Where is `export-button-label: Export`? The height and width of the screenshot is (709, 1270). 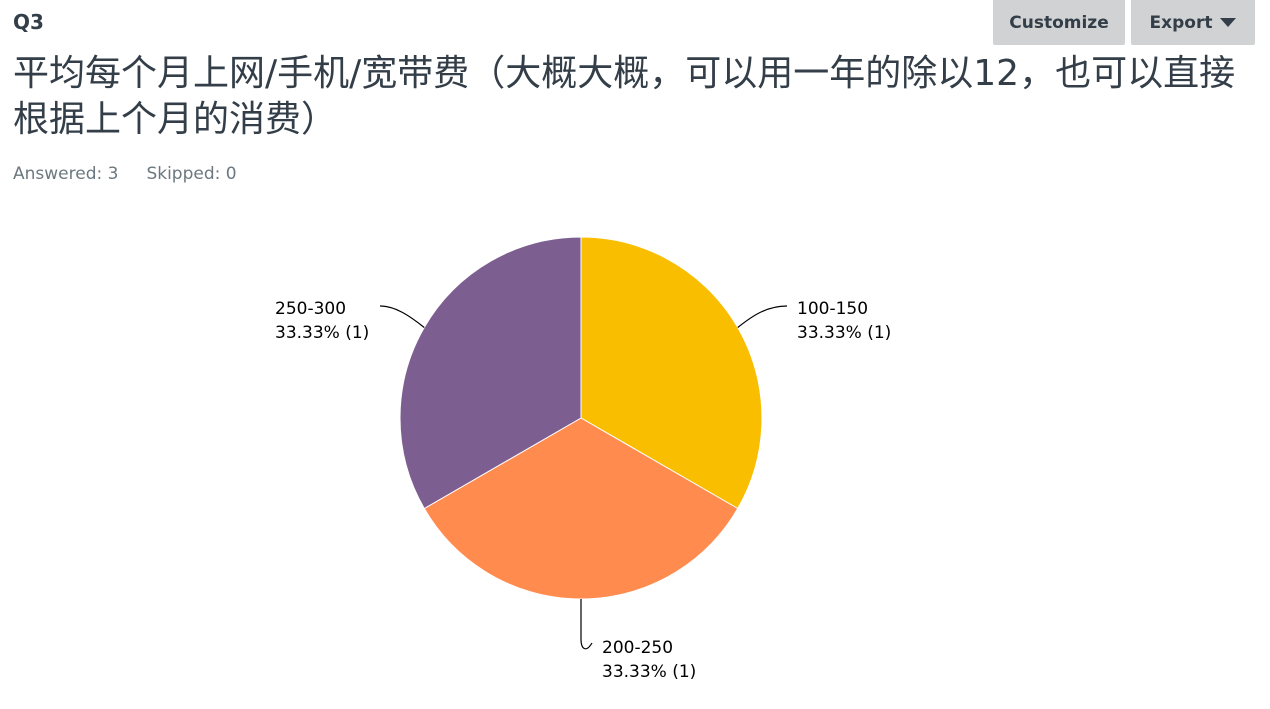
export-button-label: Export is located at coordinates (1181, 22).